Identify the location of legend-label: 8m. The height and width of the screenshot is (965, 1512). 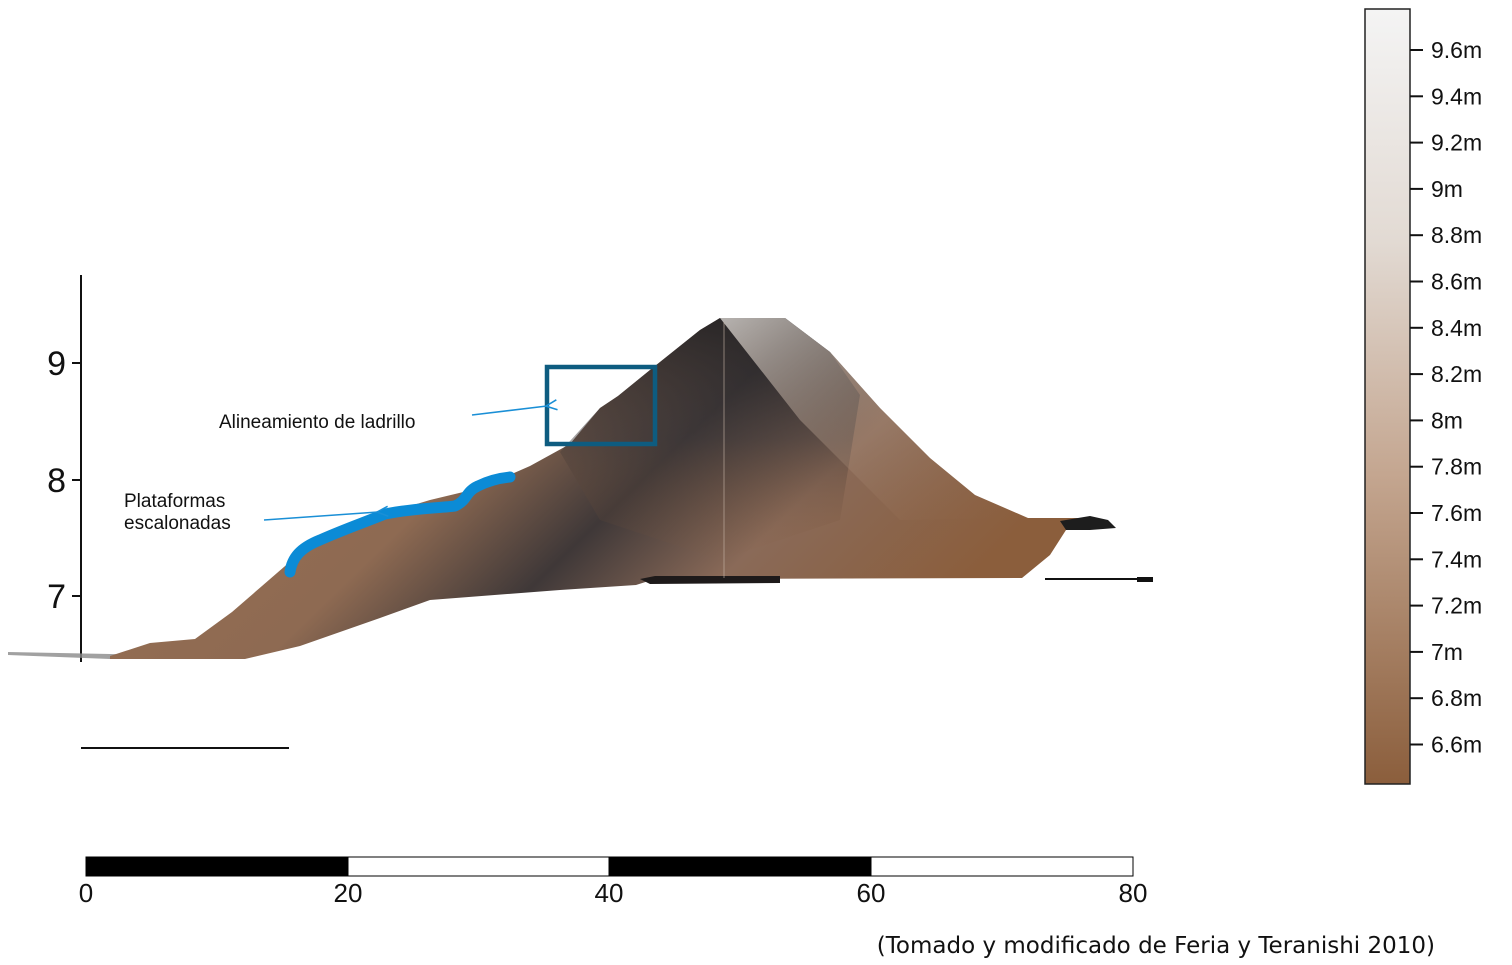
(1447, 420).